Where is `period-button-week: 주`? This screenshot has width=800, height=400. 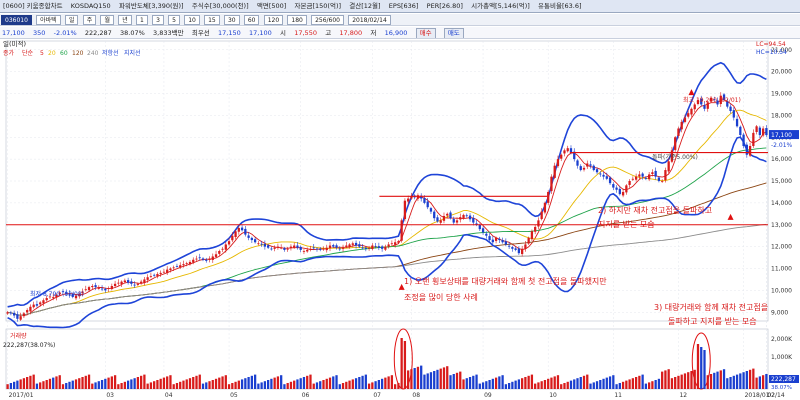
period-button-week: 주 is located at coordinates (89, 20).